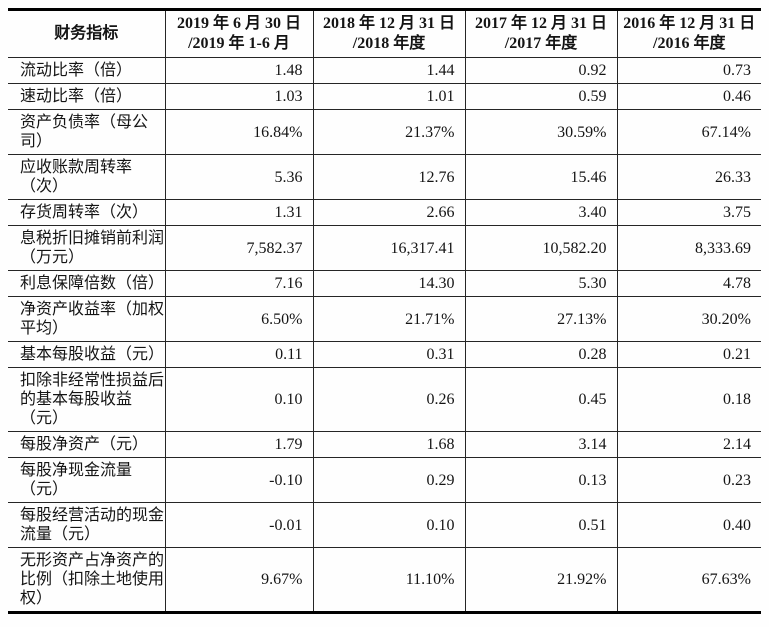 This screenshot has width=769, height=627. I want to click on header-period-line2: /2017 年度, so click(541, 43).